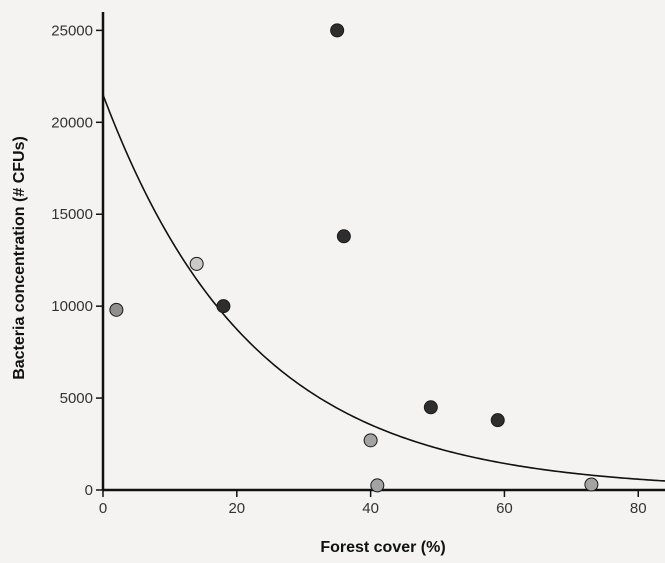 This screenshot has width=665, height=563. I want to click on y-tick-label: 15000, so click(72, 214).